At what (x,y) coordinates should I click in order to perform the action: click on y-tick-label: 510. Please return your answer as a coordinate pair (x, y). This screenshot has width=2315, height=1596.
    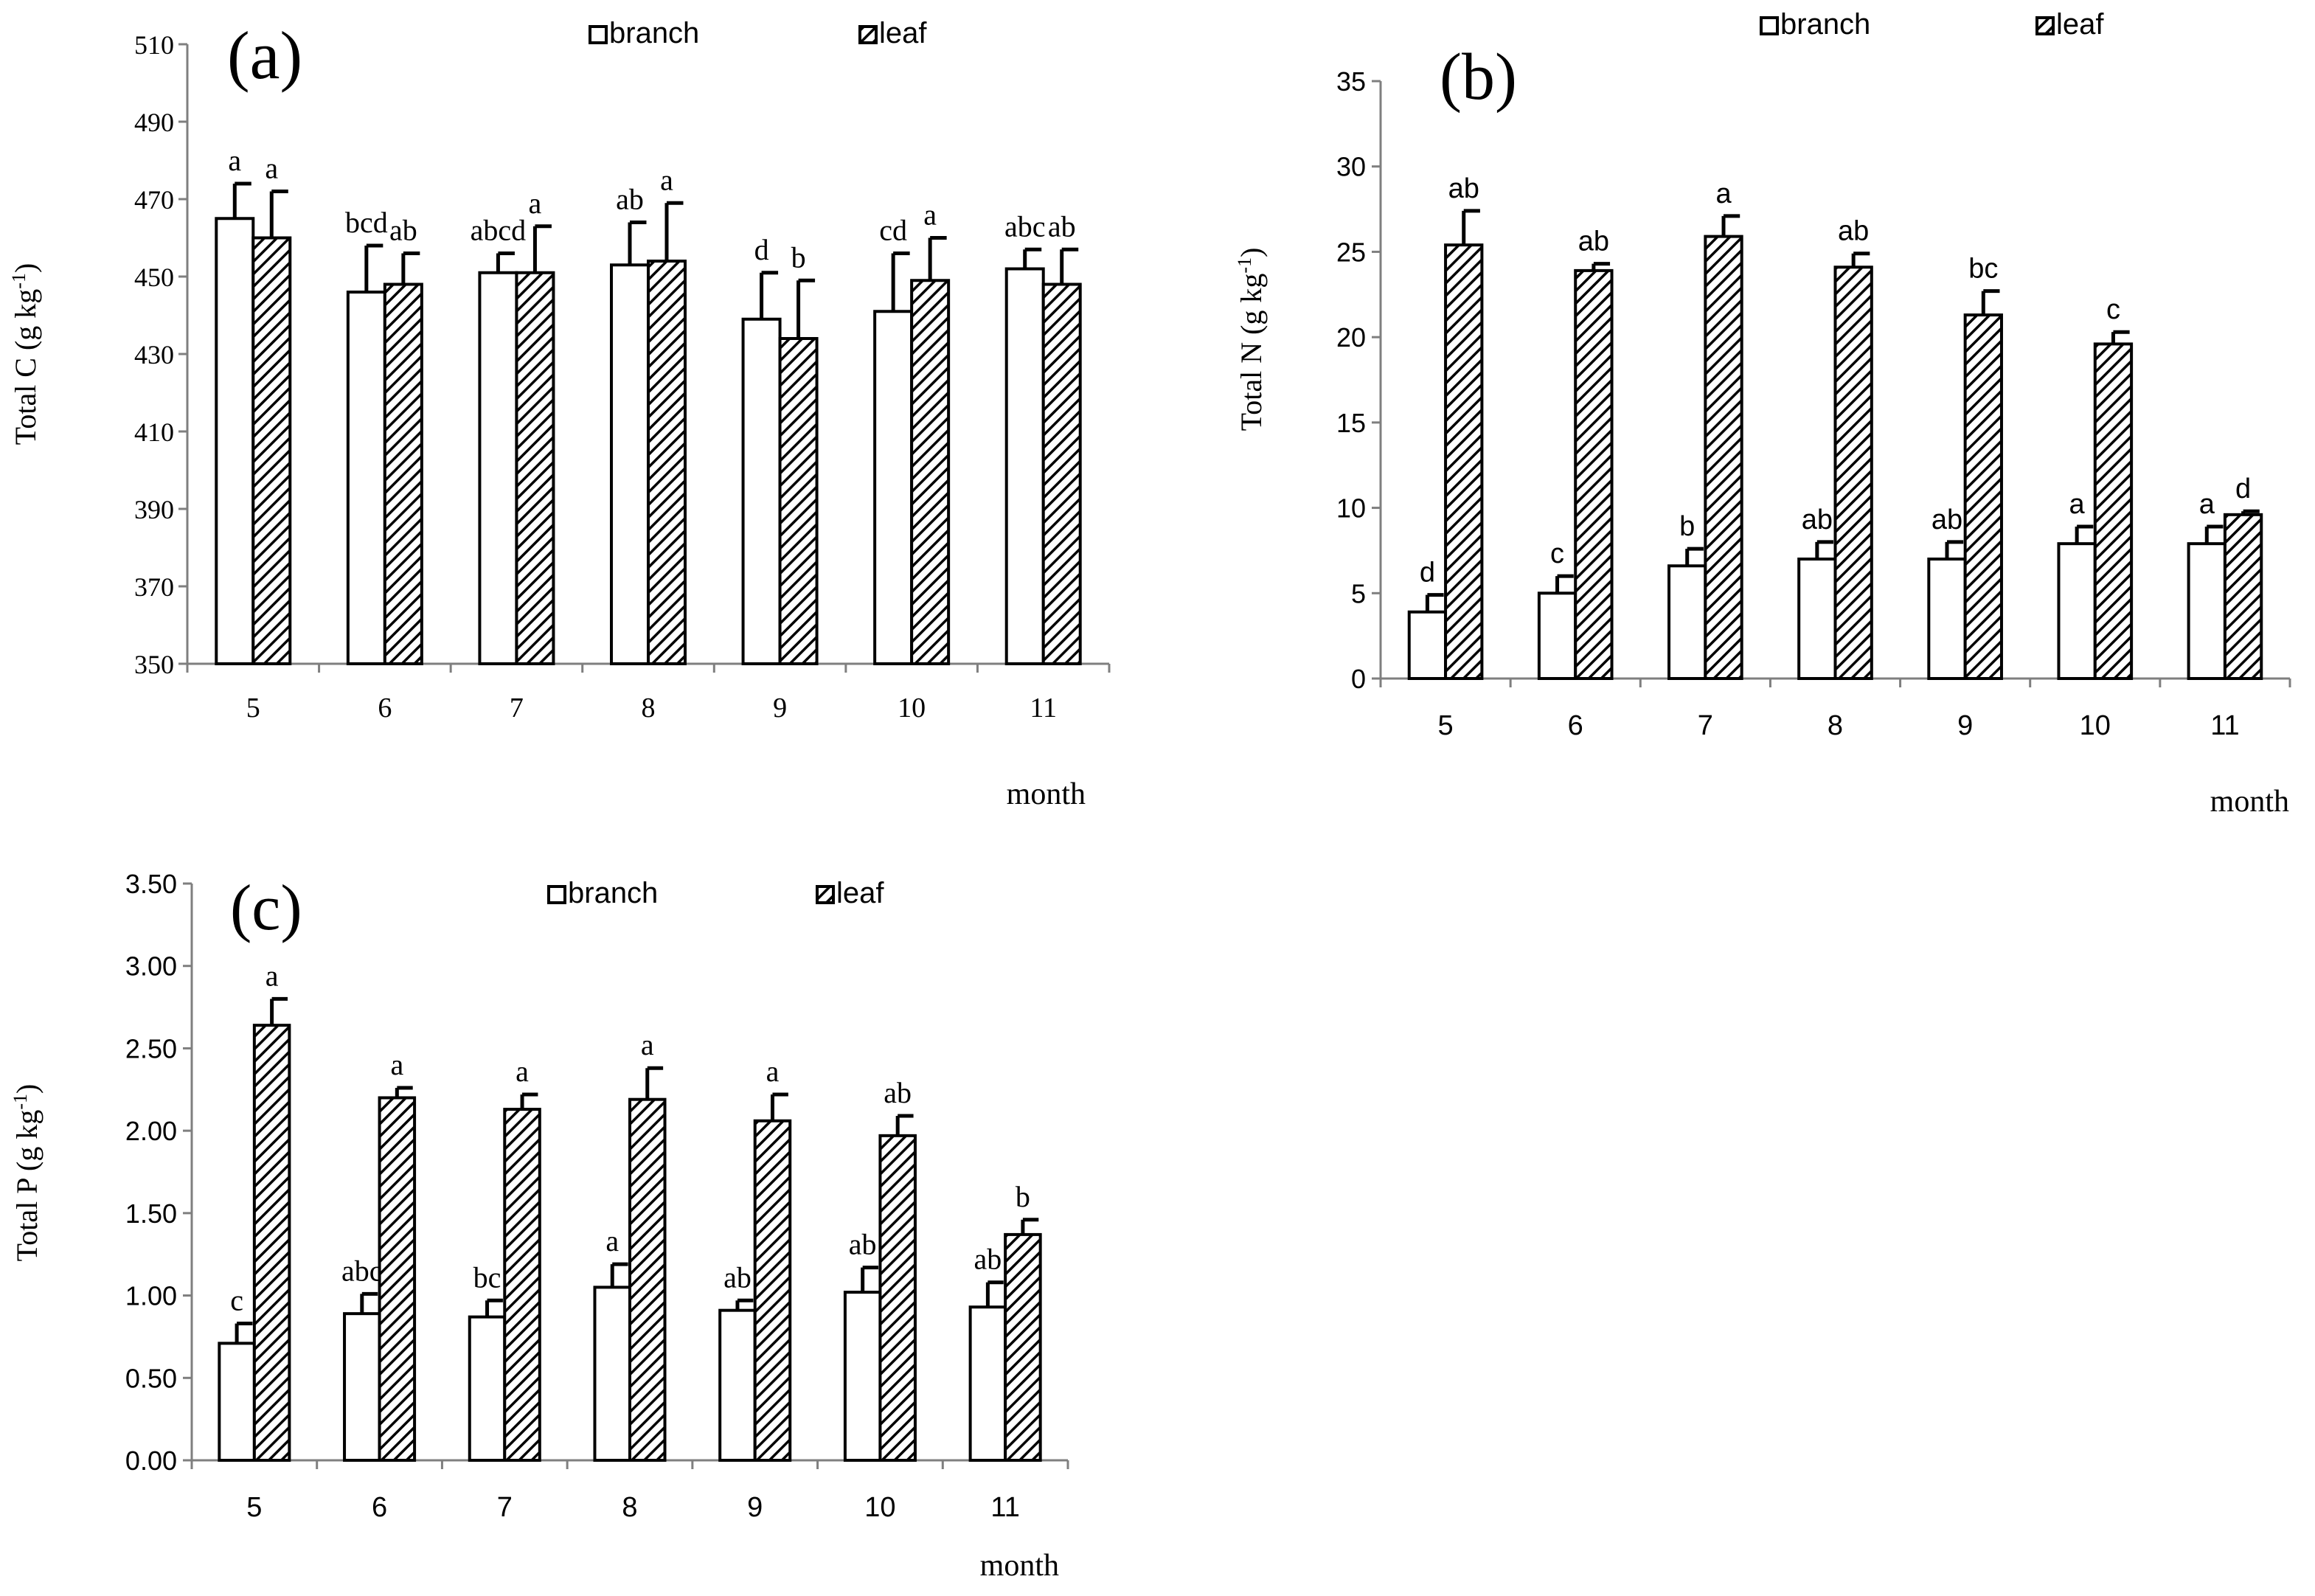
    Looking at the image, I should click on (154, 45).